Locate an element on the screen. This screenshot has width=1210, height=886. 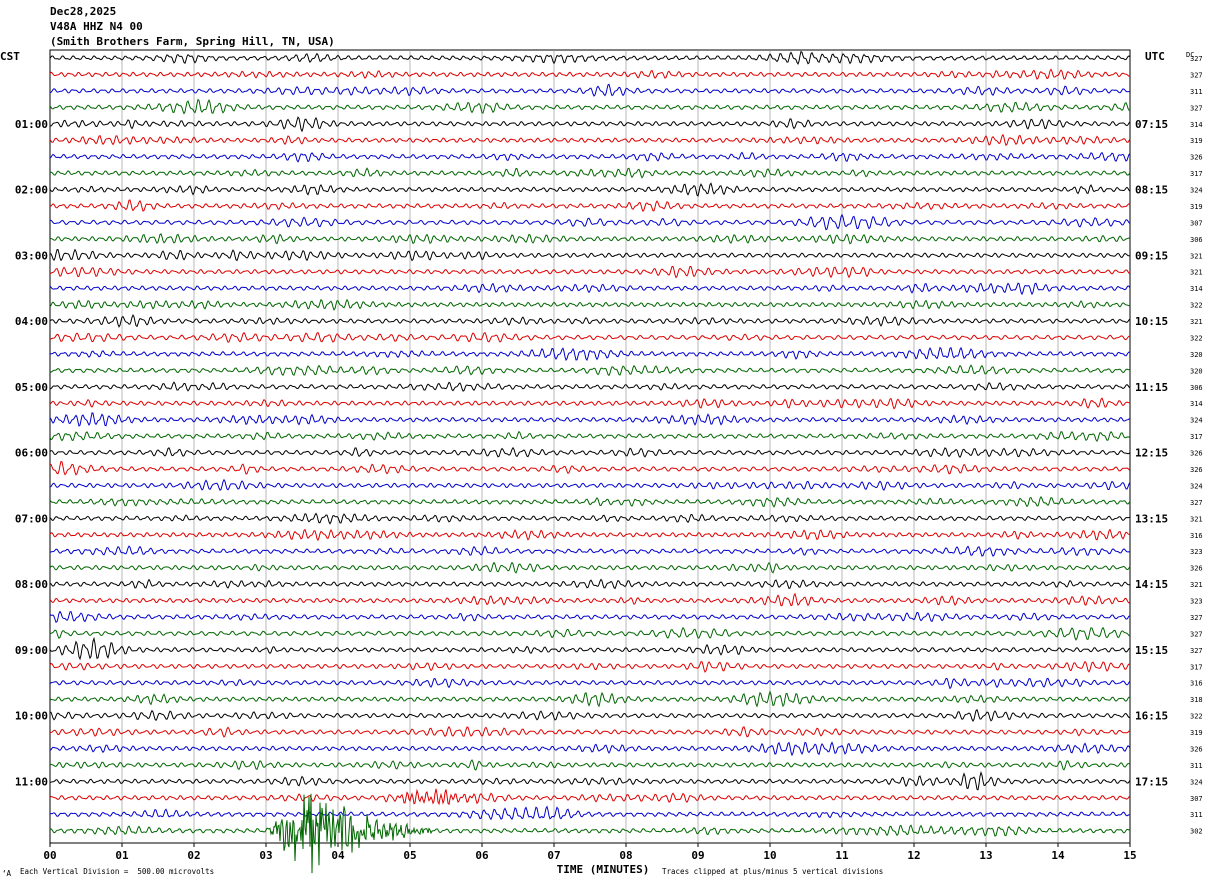
utc-hour-label: 15:15 is located at coordinates (1151, 650).